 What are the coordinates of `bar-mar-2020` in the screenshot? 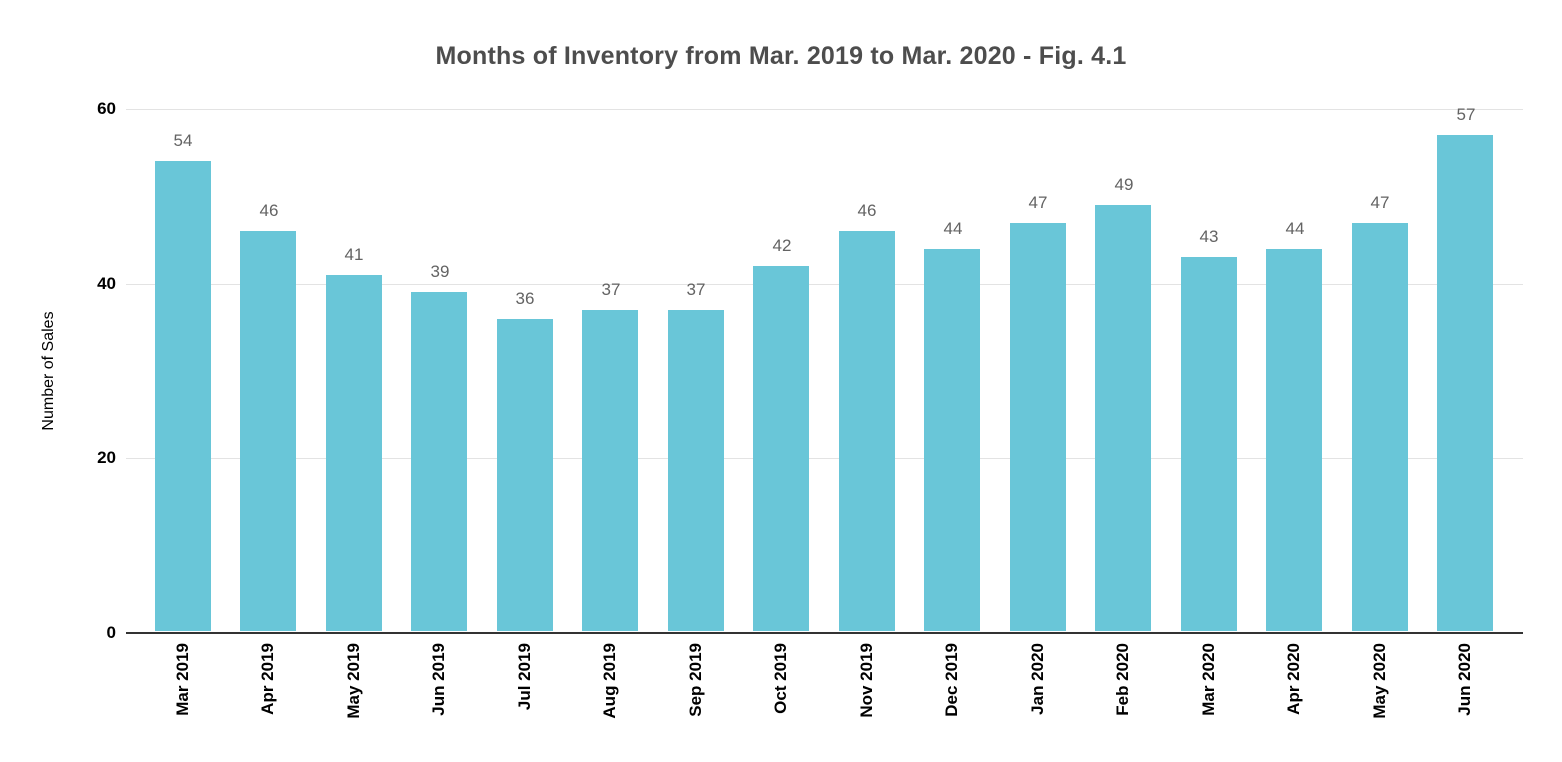 It's located at (1209, 444).